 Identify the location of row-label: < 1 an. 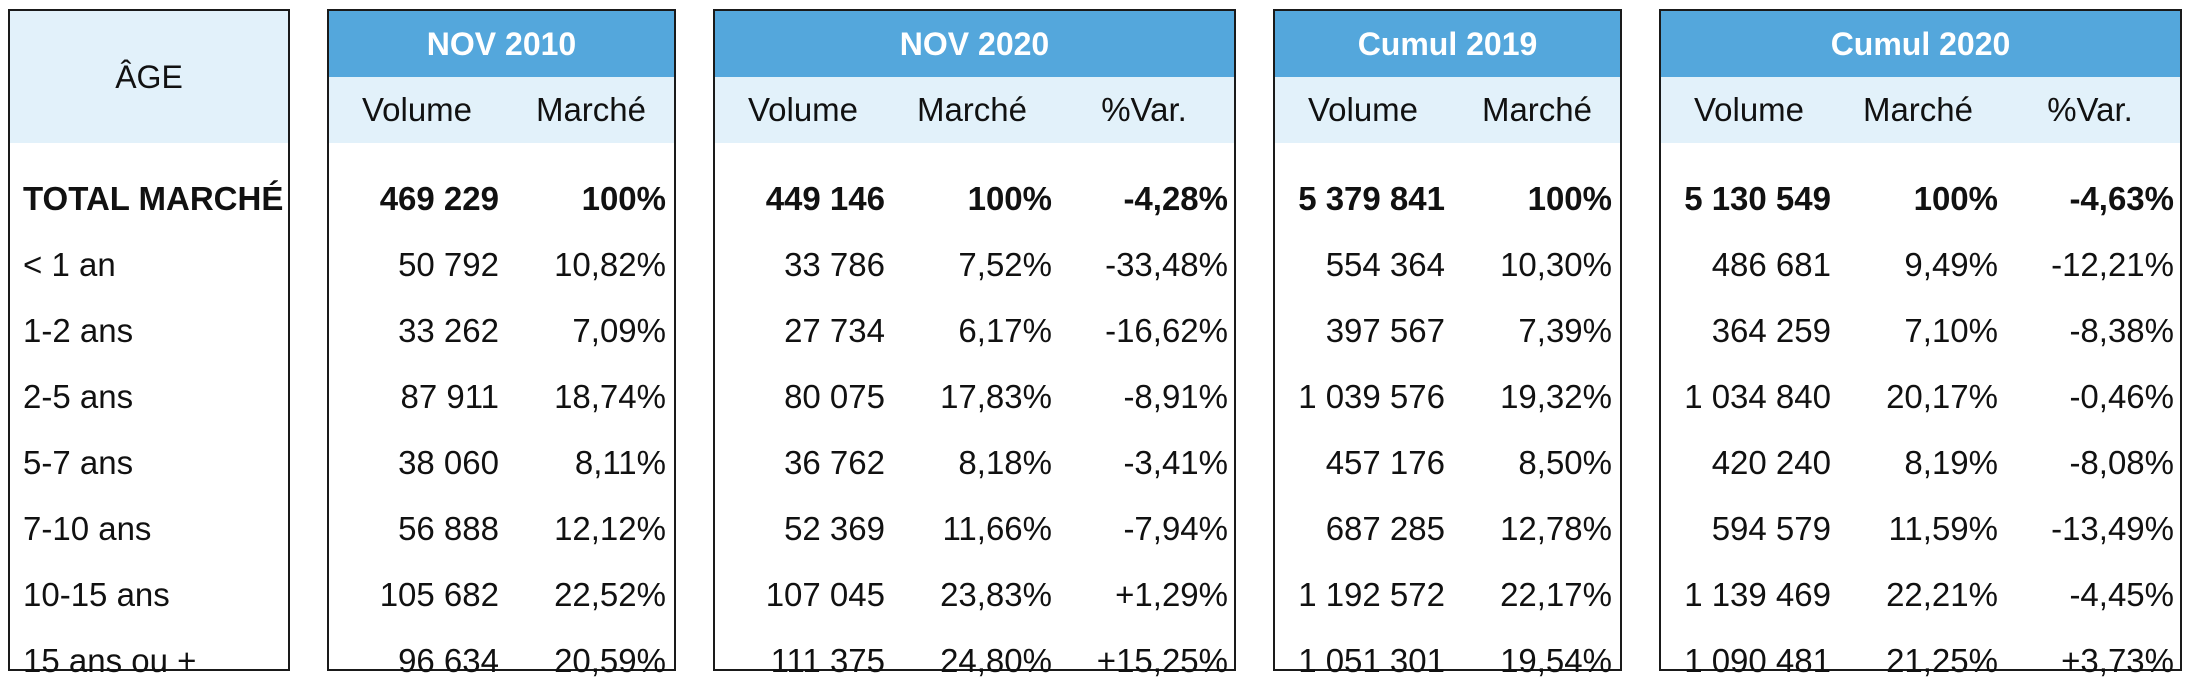
(69, 264).